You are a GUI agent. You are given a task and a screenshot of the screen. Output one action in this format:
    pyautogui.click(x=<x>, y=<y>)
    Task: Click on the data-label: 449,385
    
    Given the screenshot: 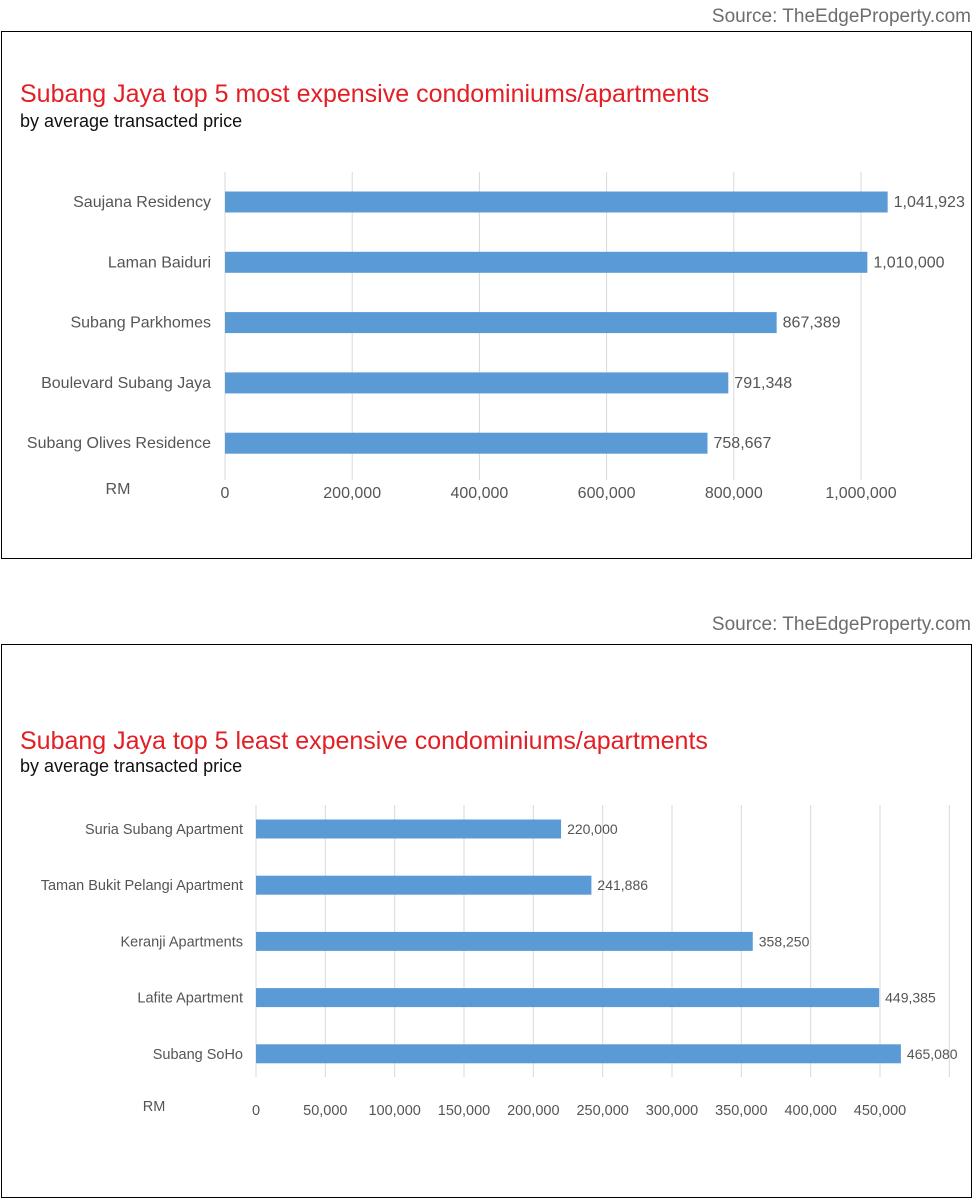 What is the action you would take?
    pyautogui.click(x=910, y=998)
    